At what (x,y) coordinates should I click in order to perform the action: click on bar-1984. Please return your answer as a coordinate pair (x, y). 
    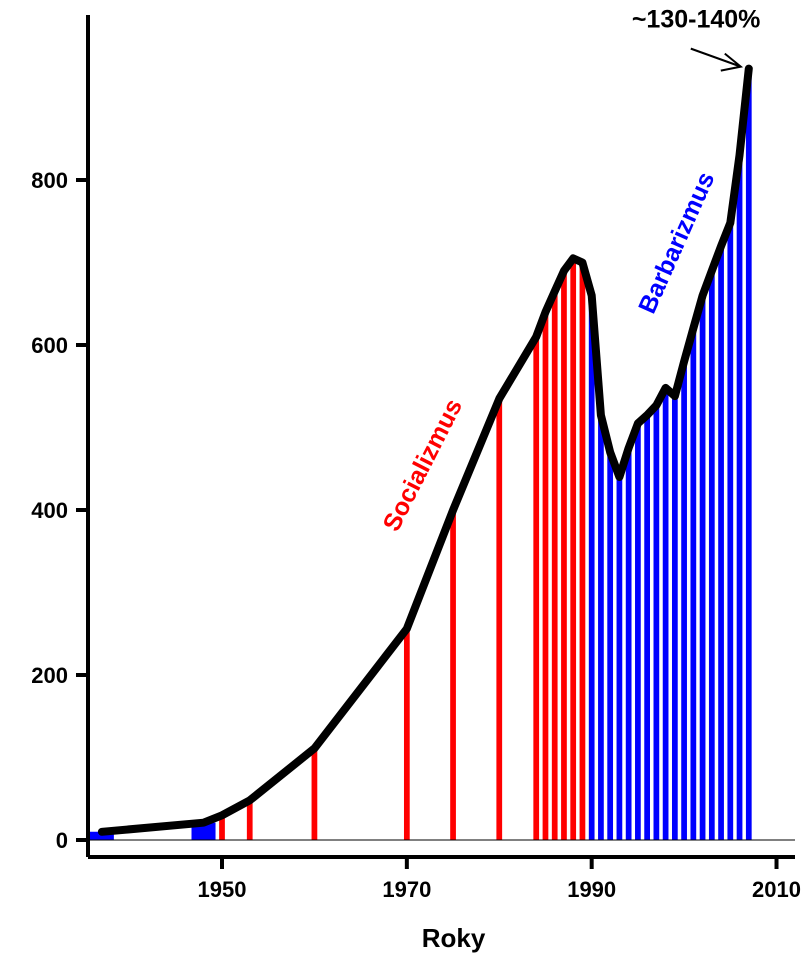
    Looking at the image, I should click on (536, 588).